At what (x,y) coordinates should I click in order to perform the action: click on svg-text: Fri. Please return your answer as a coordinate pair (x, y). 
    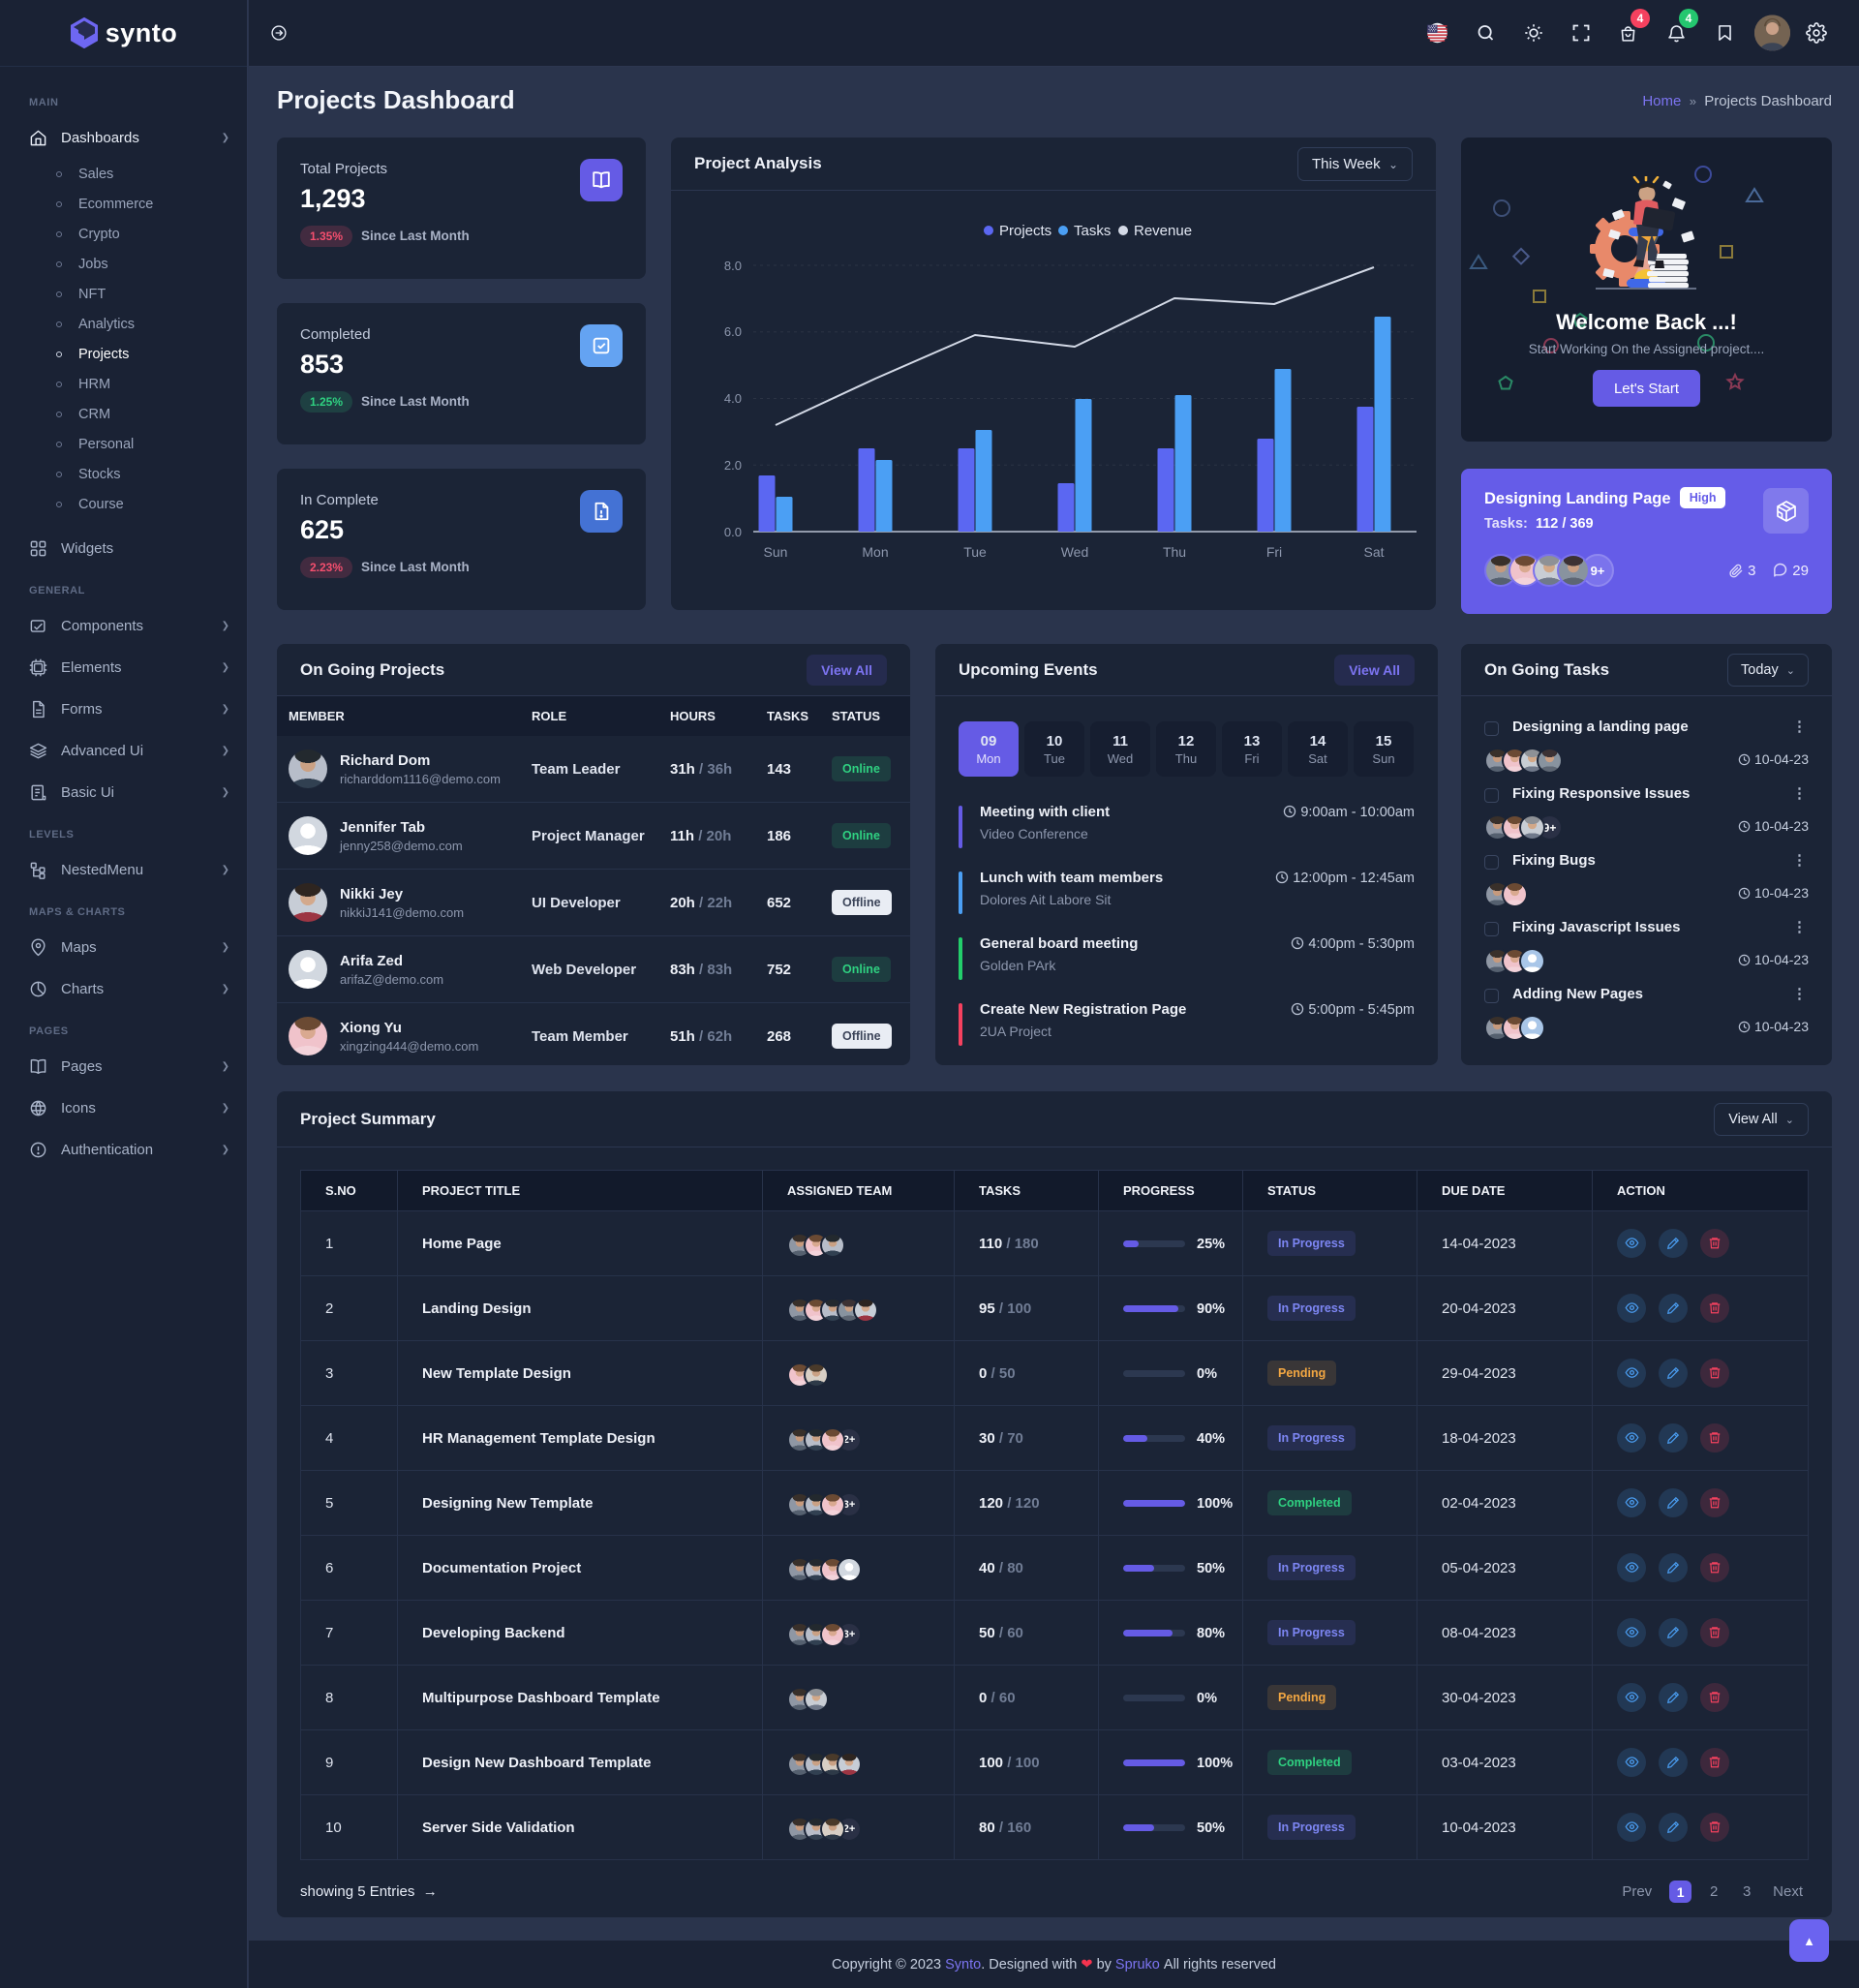
    Looking at the image, I should click on (1274, 552).